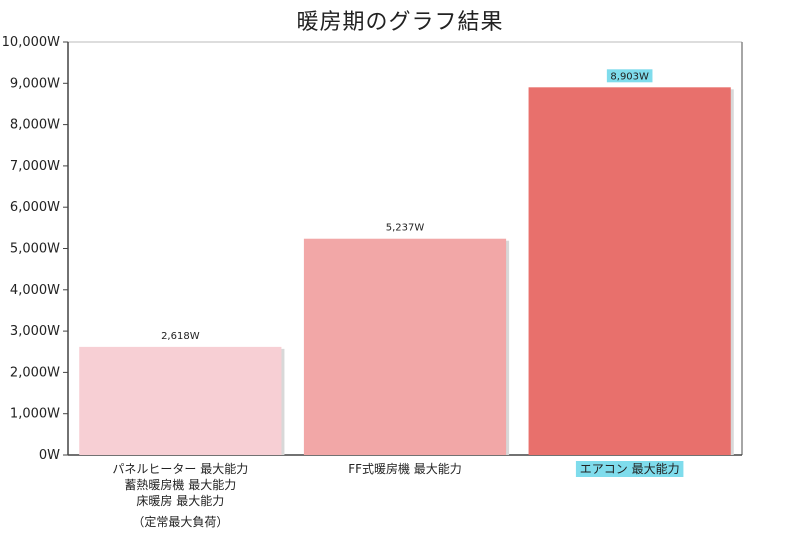 The height and width of the screenshot is (533, 800). Describe the element at coordinates (35, 125) in the screenshot. I see `y-tick-label: 8,000W` at that location.